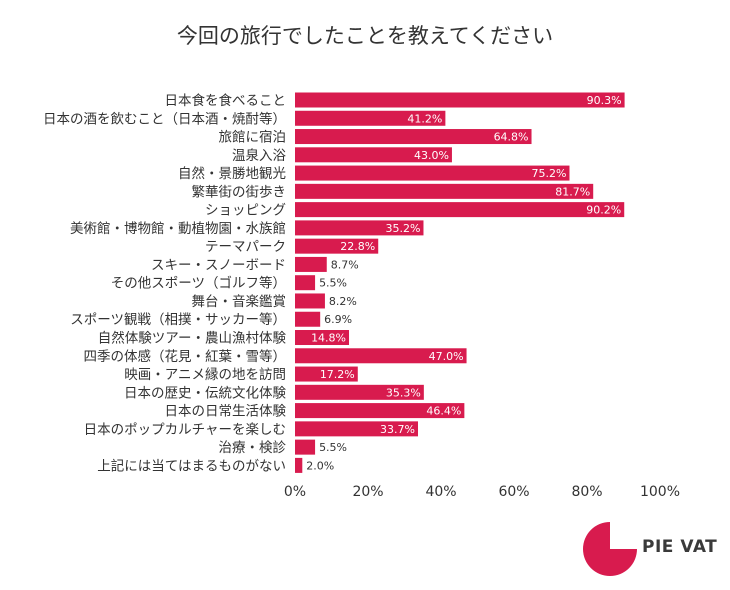 Image resolution: width=730 pixels, height=590 pixels. What do you see at coordinates (403, 392) in the screenshot?
I see `value-label: 35.3%` at bounding box center [403, 392].